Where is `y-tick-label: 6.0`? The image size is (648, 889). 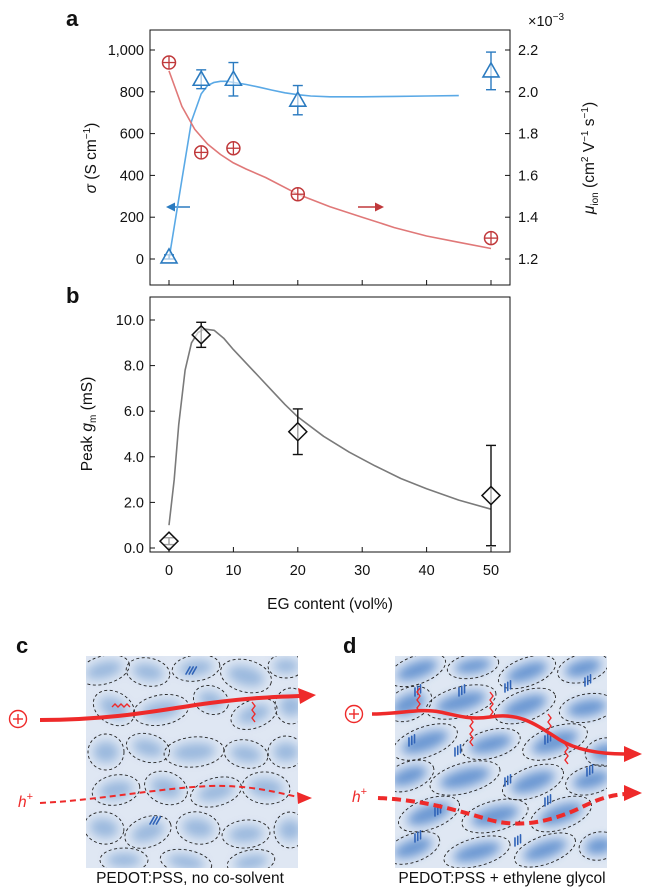
y-tick-label: 6.0 is located at coordinates (134, 412).